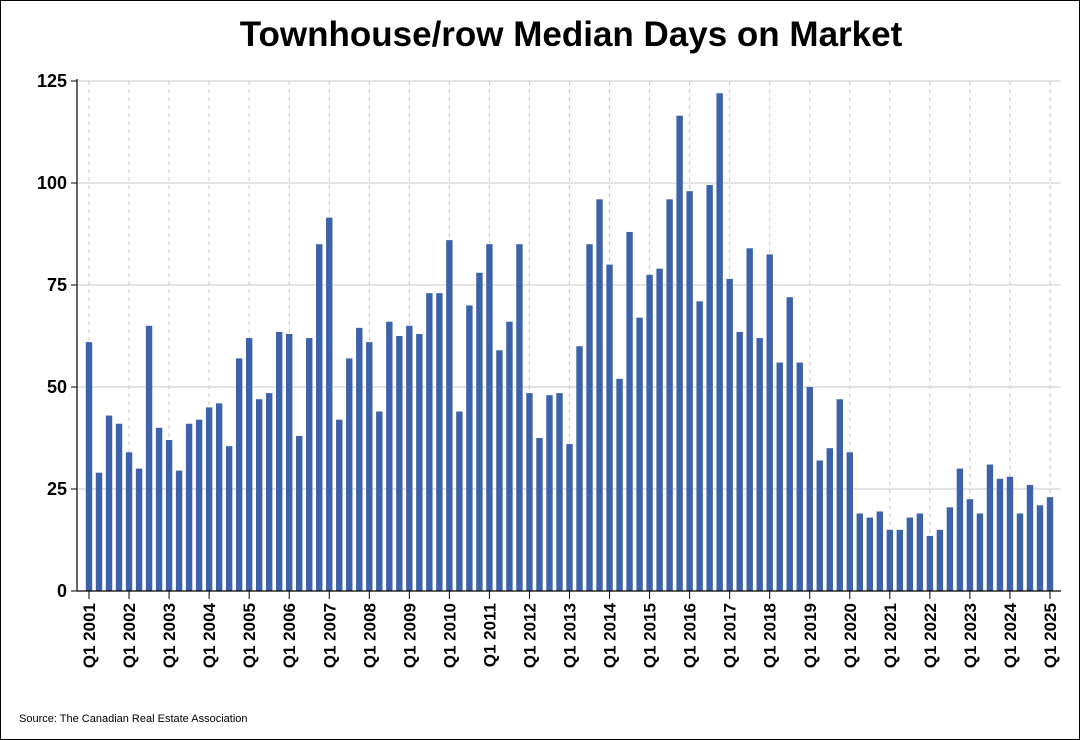 The height and width of the screenshot is (740, 1080). What do you see at coordinates (369, 635) in the screenshot?
I see `x-tick-label: Q1 2008` at bounding box center [369, 635].